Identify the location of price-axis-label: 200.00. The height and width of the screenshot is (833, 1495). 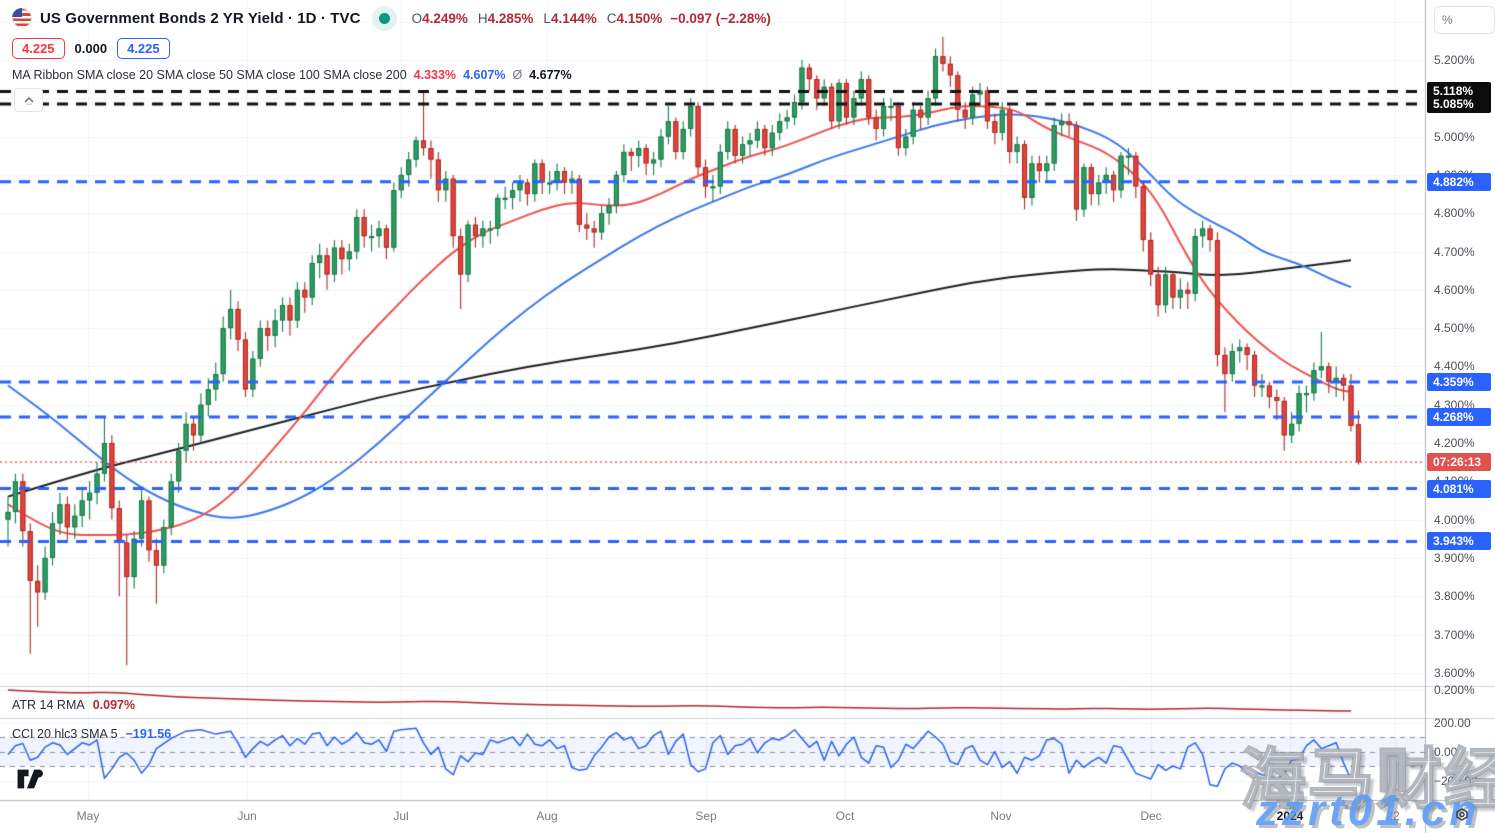
(1452, 722).